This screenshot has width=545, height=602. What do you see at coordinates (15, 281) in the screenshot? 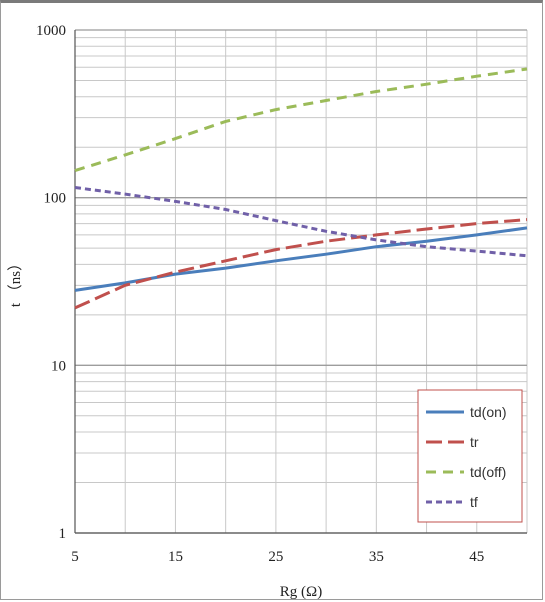
I see `y-axis-title: t （ns）` at bounding box center [15, 281].